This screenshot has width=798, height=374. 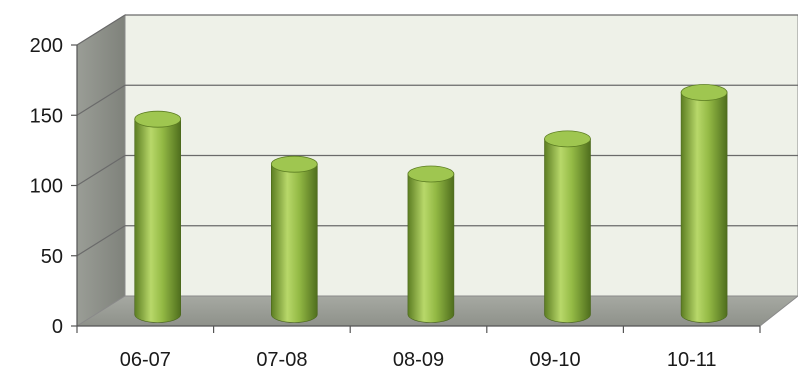 What do you see at coordinates (281, 360) in the screenshot?
I see `x-tick-label: 07-08` at bounding box center [281, 360].